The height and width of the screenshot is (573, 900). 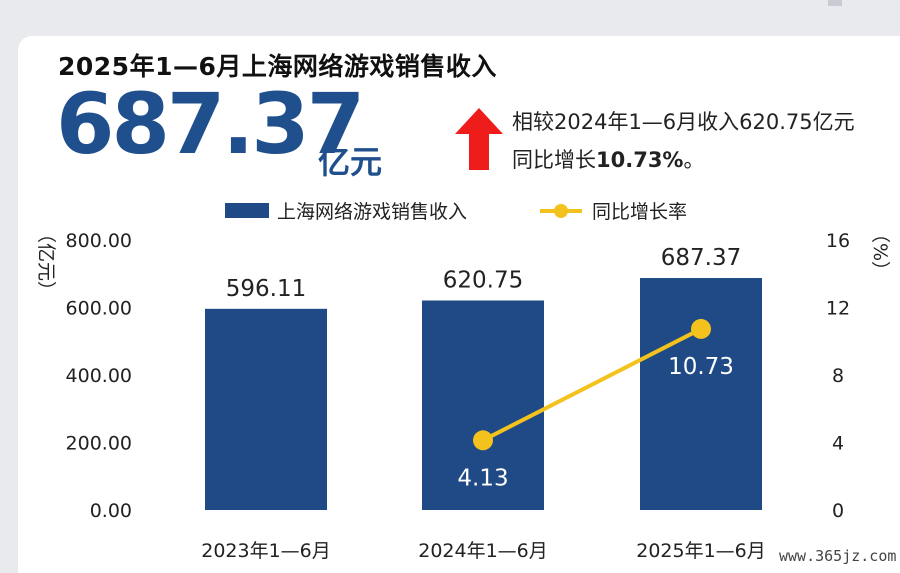 I want to click on comparison-line-2: 同比增长10.73%。, so click(x=683, y=160).